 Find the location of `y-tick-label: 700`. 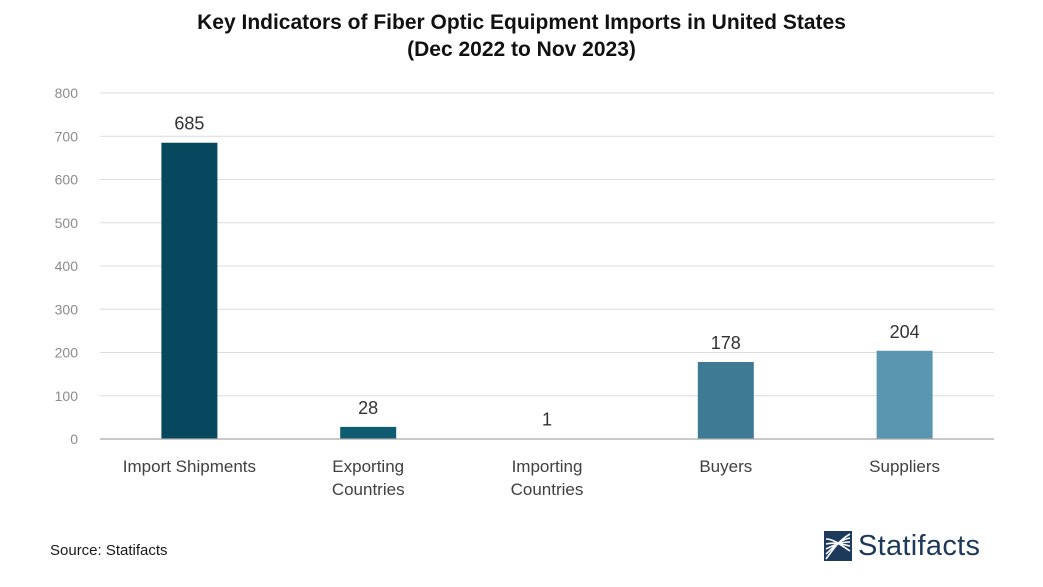

y-tick-label: 700 is located at coordinates (67, 136).